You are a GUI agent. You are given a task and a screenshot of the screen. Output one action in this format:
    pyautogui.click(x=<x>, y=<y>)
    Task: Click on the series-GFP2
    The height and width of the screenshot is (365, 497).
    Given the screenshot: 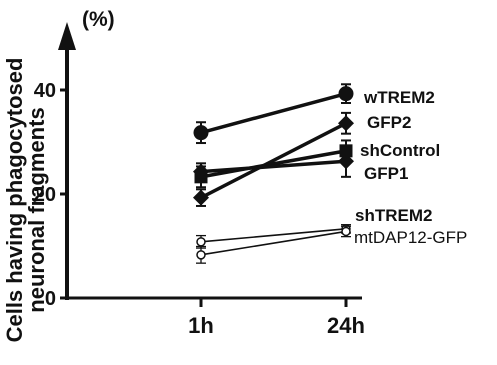 What is the action you would take?
    pyautogui.click(x=273, y=159)
    